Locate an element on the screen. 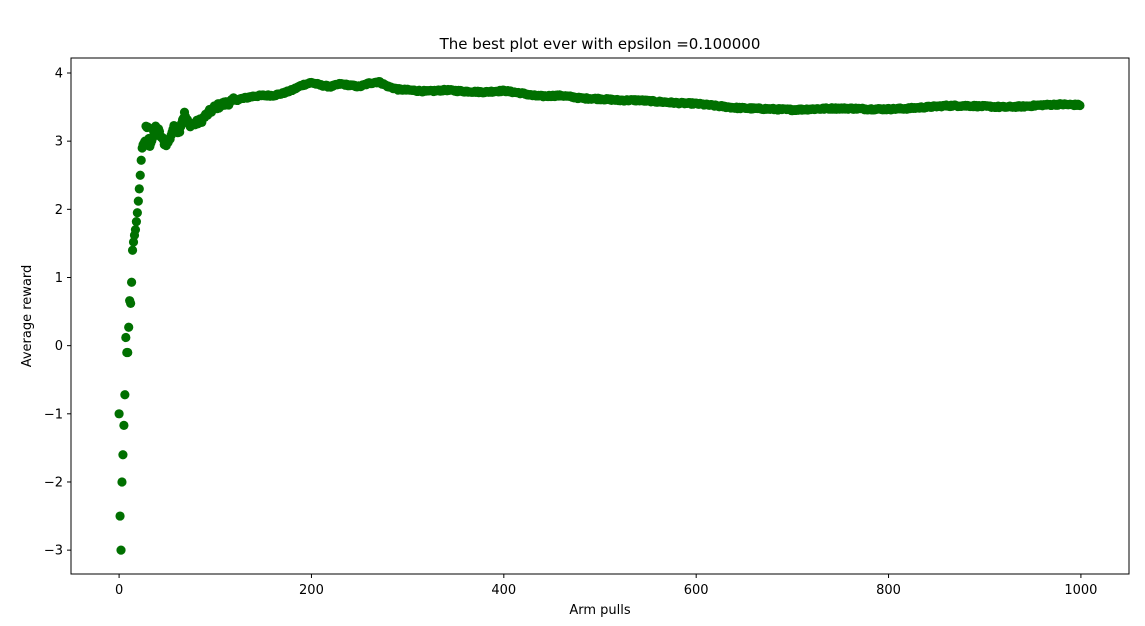 This screenshot has width=1145, height=626. x-tick-label: 1000 is located at coordinates (1080, 590).